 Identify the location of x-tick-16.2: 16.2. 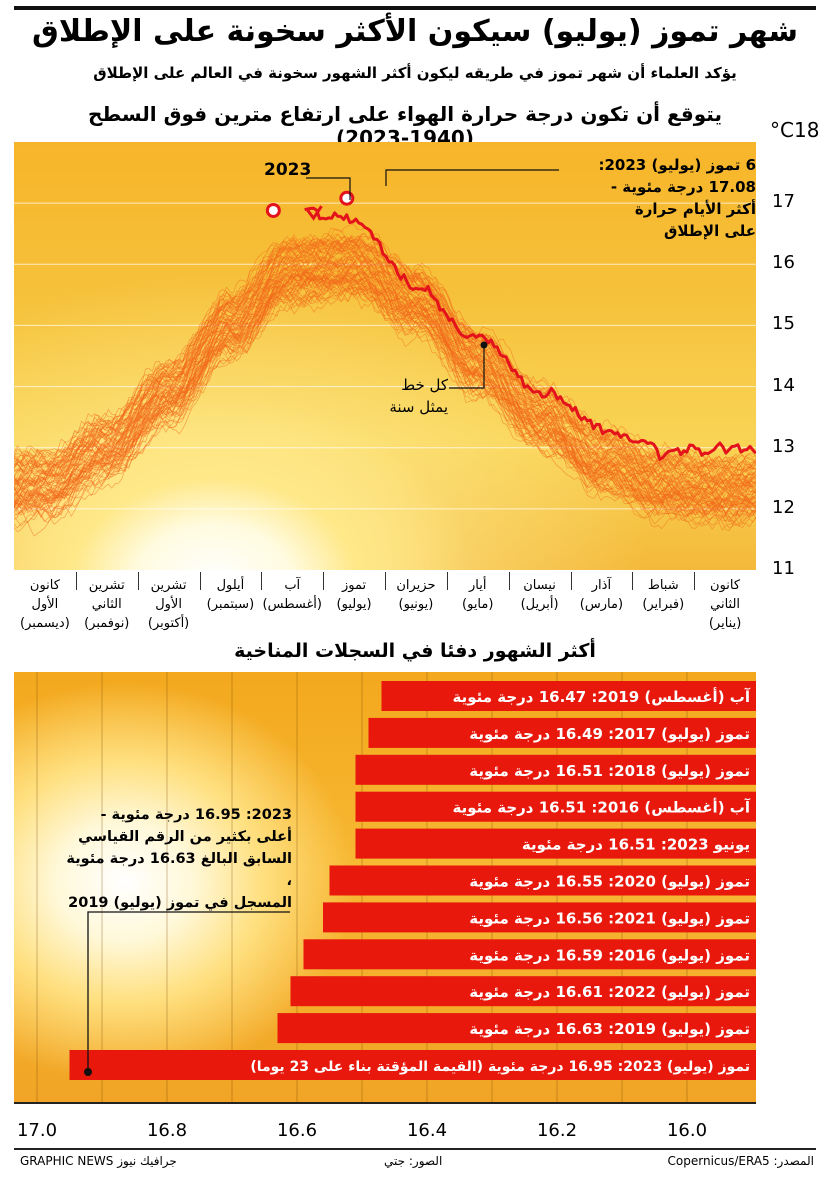
(557, 1130).